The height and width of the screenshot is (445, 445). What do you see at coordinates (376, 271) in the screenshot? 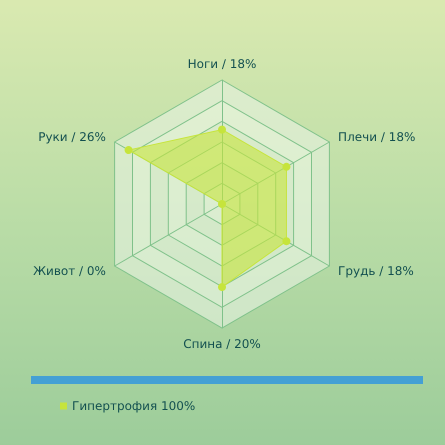
I see `spoke-label: Грудь / 18%` at bounding box center [376, 271].